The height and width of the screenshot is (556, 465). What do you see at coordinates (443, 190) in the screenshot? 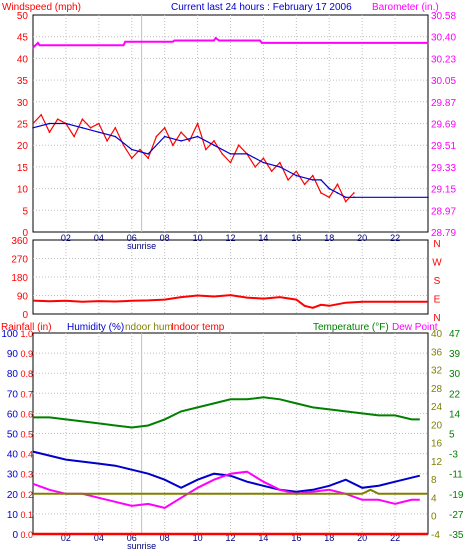
I see `baro-y-tick-29.15: 29.15` at bounding box center [443, 190].